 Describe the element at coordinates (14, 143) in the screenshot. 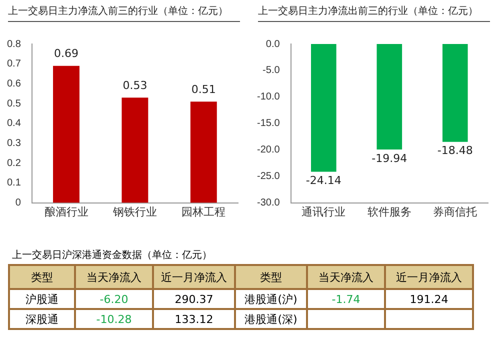

I see `y-tick-label: 0.3` at that location.